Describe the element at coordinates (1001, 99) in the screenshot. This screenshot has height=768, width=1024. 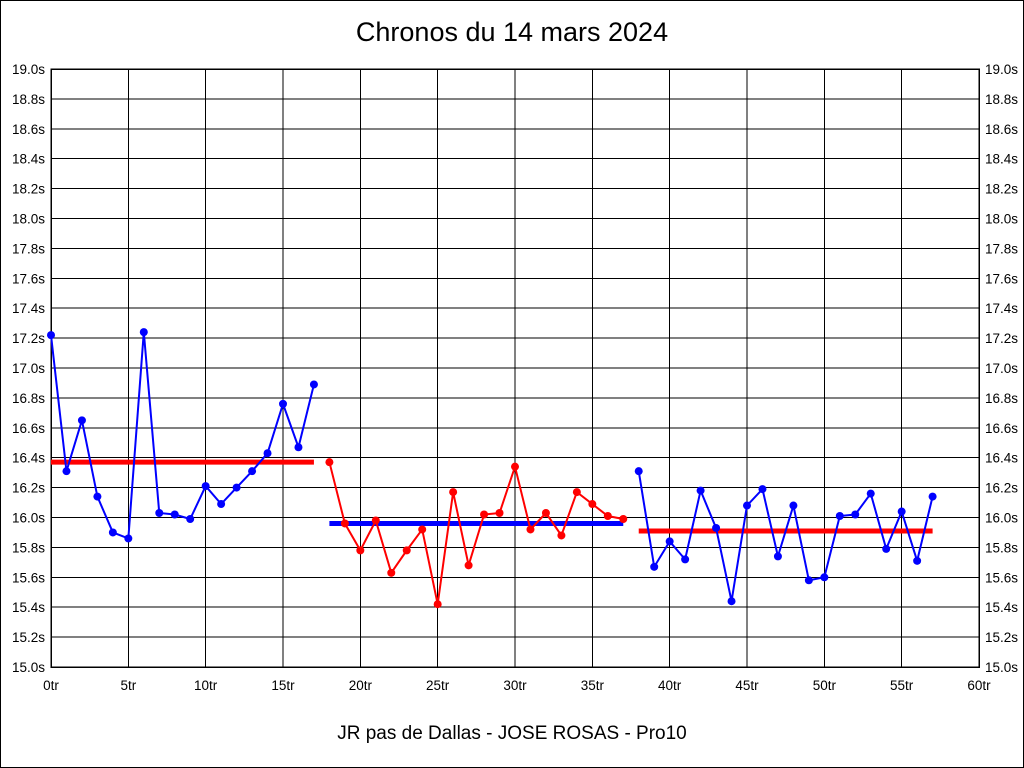
I see `y-tick-label-right: 18.8s` at that location.